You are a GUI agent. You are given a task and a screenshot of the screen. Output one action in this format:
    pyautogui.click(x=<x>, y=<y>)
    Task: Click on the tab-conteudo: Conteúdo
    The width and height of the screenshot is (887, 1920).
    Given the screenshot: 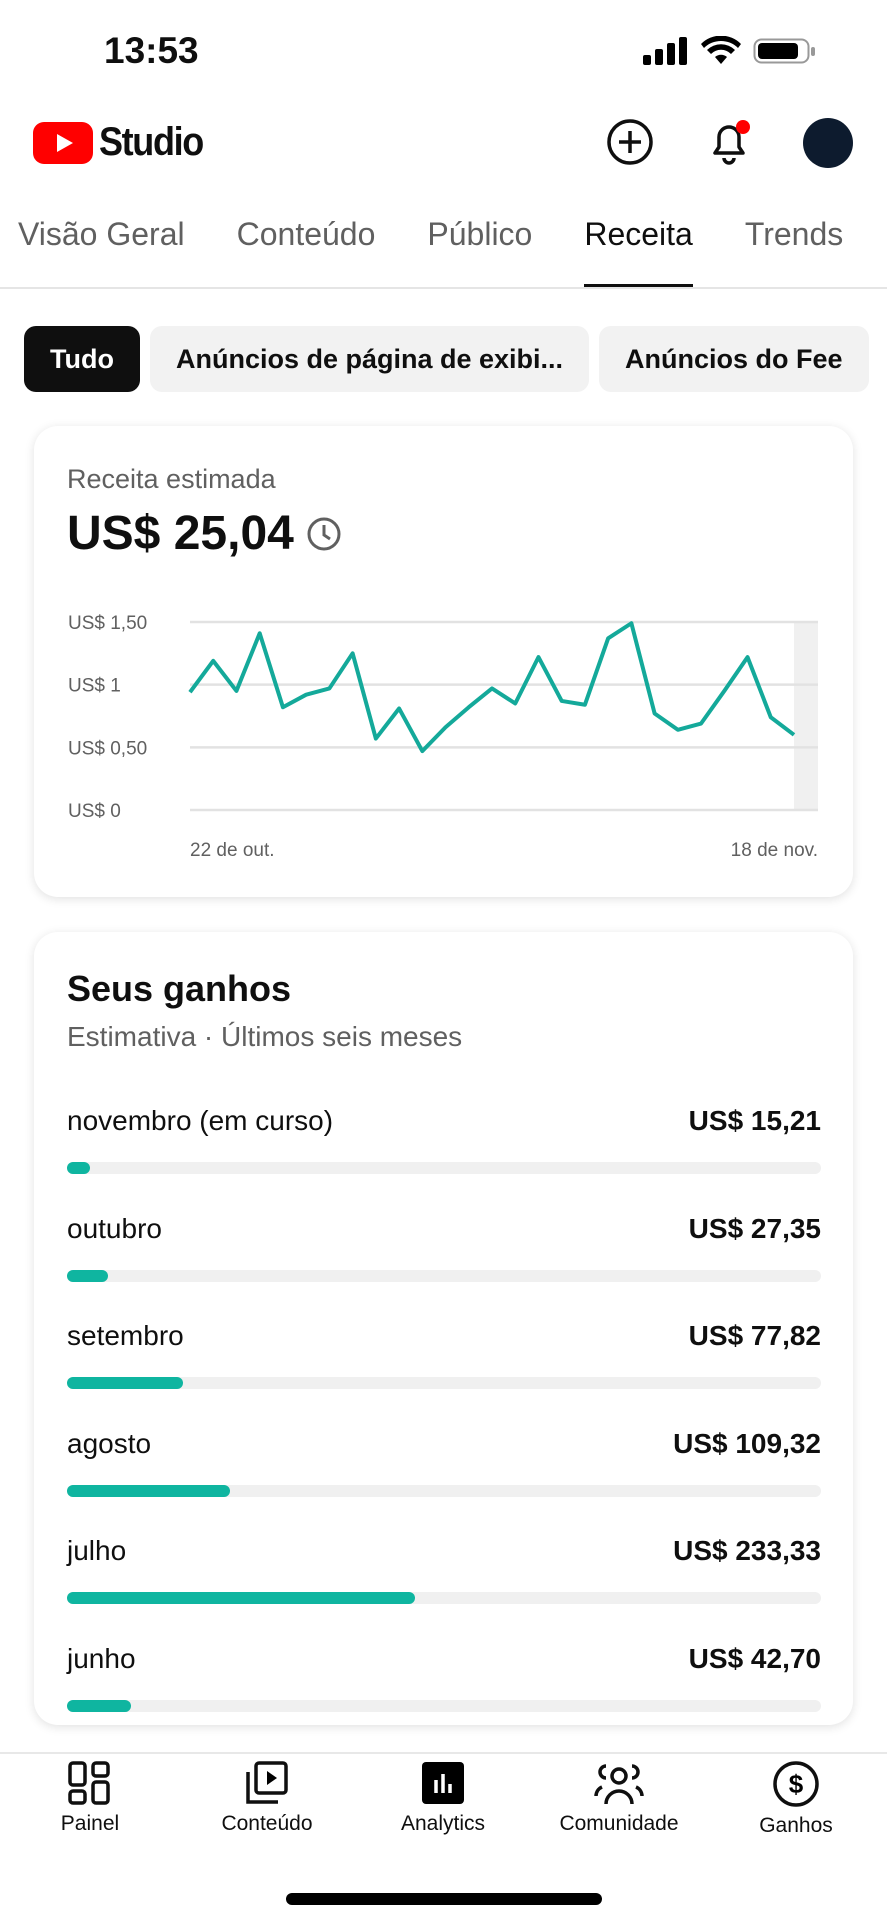 What is the action you would take?
    pyautogui.click(x=306, y=234)
    